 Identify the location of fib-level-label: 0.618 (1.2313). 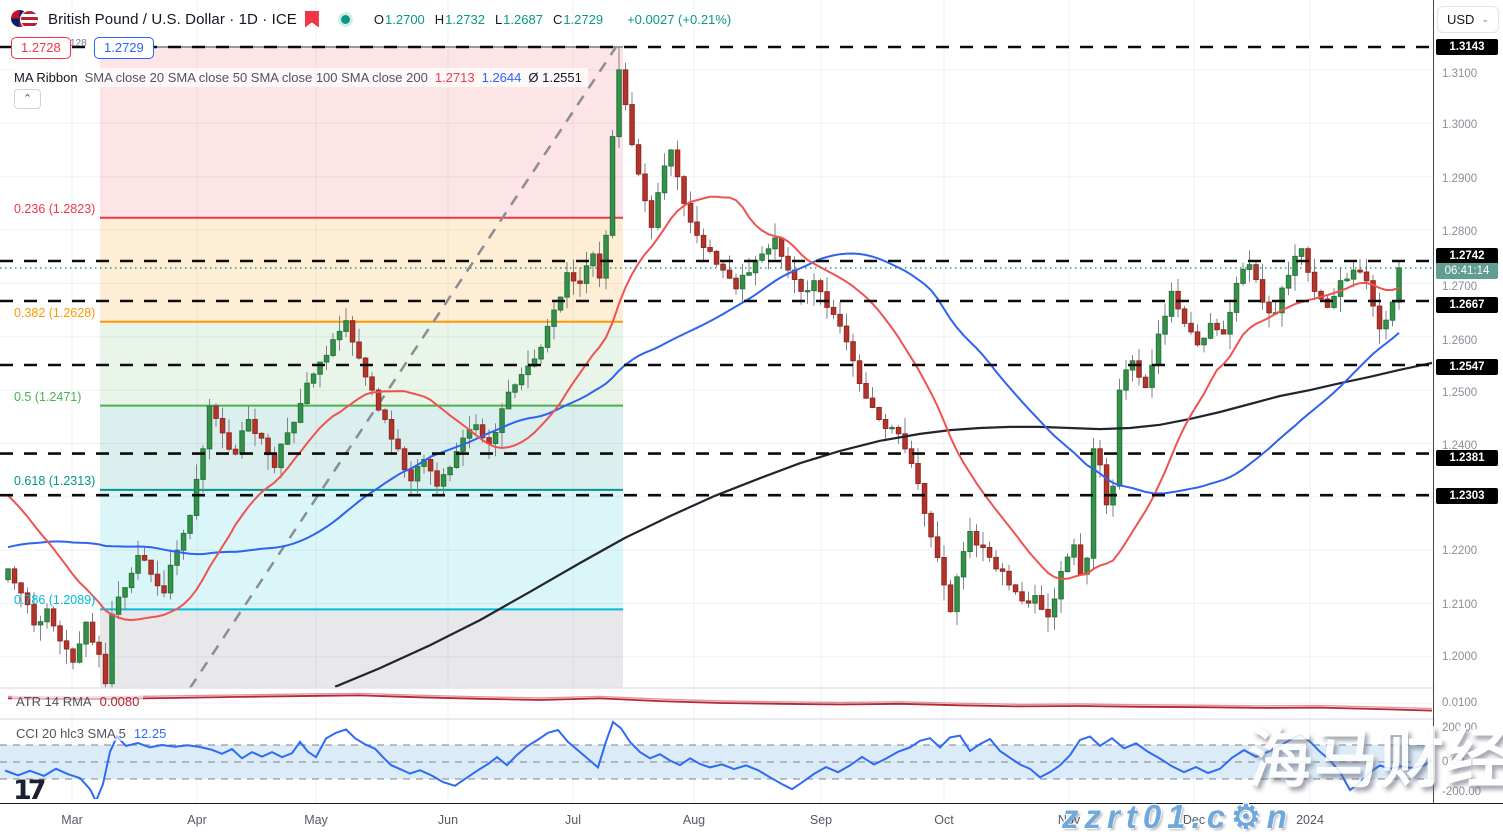
(55, 480).